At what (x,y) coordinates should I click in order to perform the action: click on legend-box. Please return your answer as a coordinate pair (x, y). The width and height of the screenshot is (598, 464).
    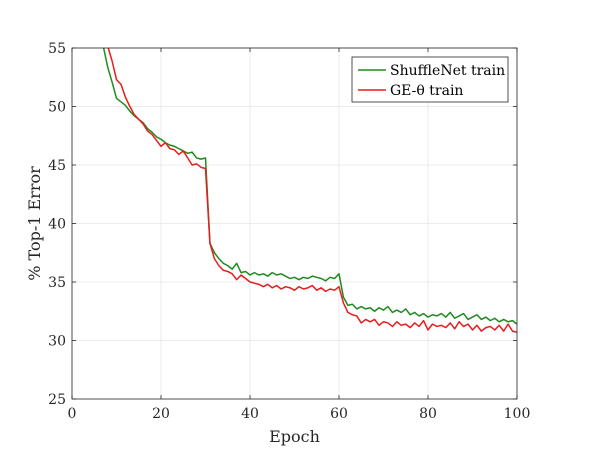
    Looking at the image, I should click on (430, 79).